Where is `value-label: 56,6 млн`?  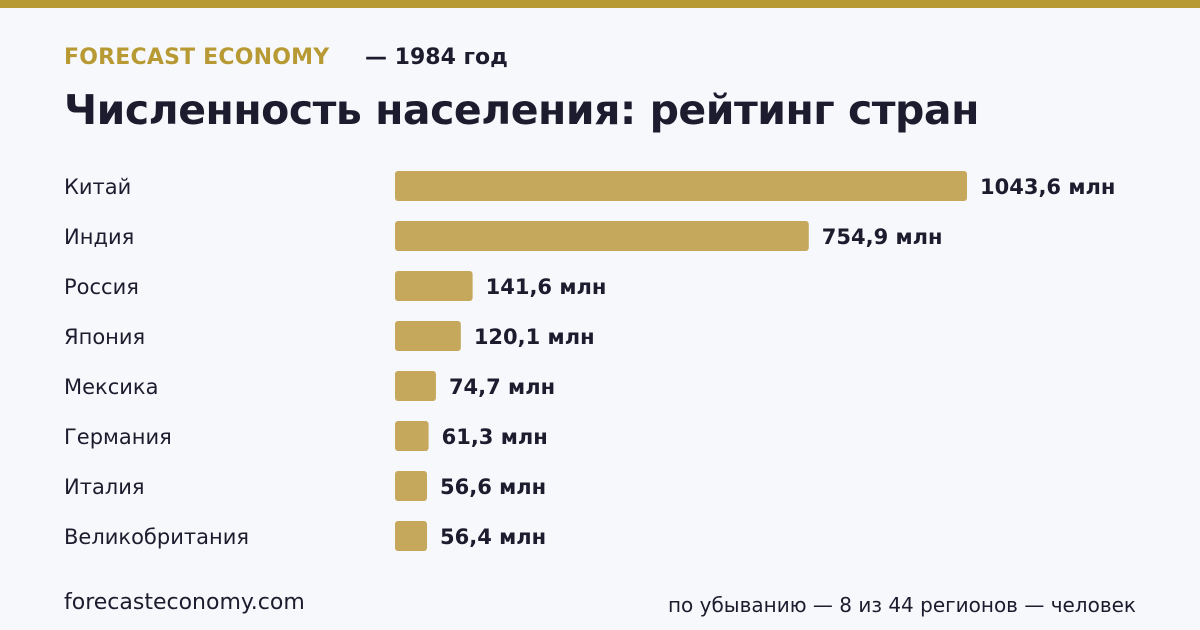
value-label: 56,6 млн is located at coordinates (493, 487).